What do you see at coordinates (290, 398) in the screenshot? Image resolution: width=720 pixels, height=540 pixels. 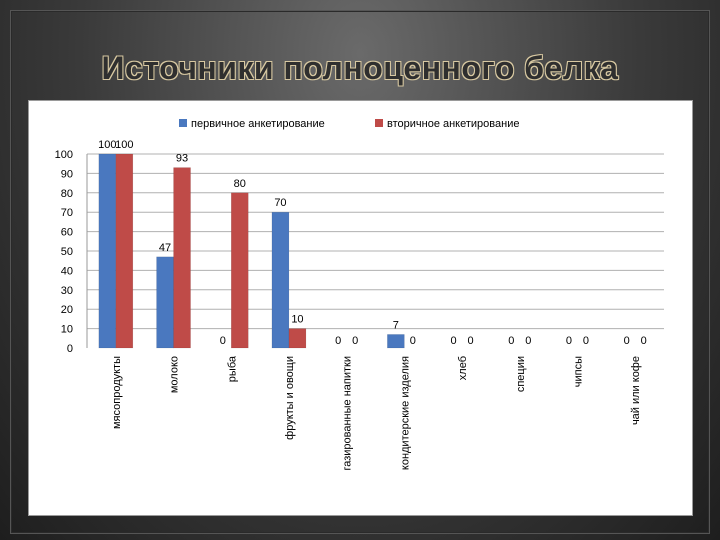 I see `x-tick-label: фрукты и овощи` at bounding box center [290, 398].